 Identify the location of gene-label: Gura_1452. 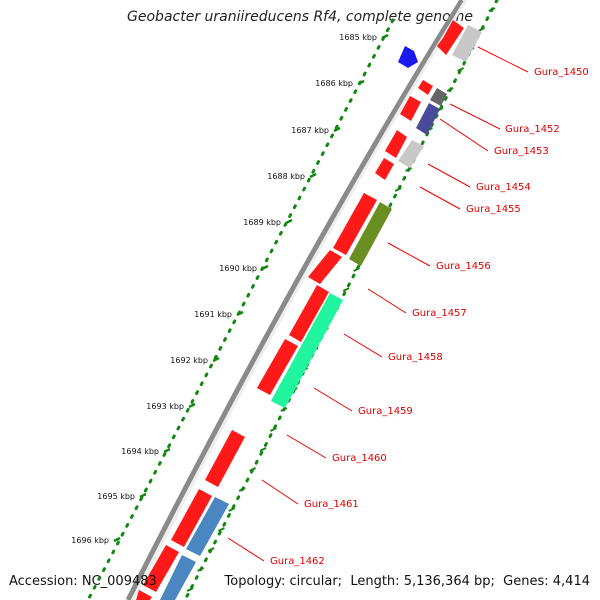
(532, 129).